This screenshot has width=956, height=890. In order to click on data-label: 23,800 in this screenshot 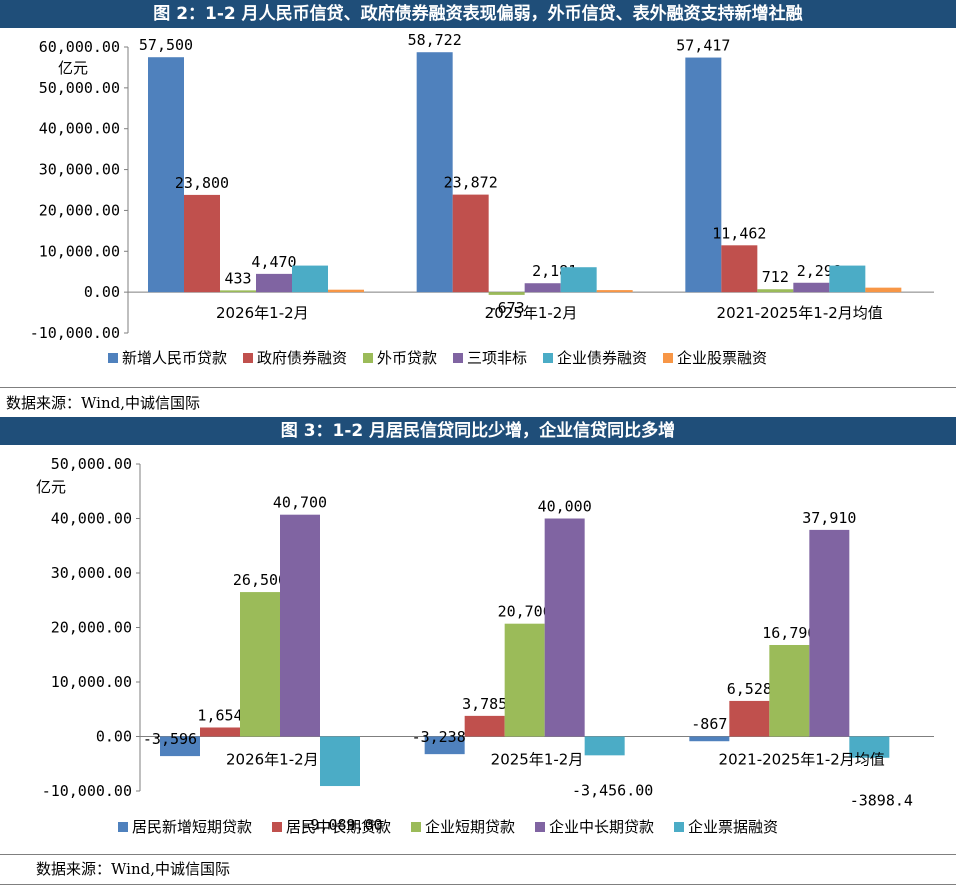, I will do `click(202, 183)`.